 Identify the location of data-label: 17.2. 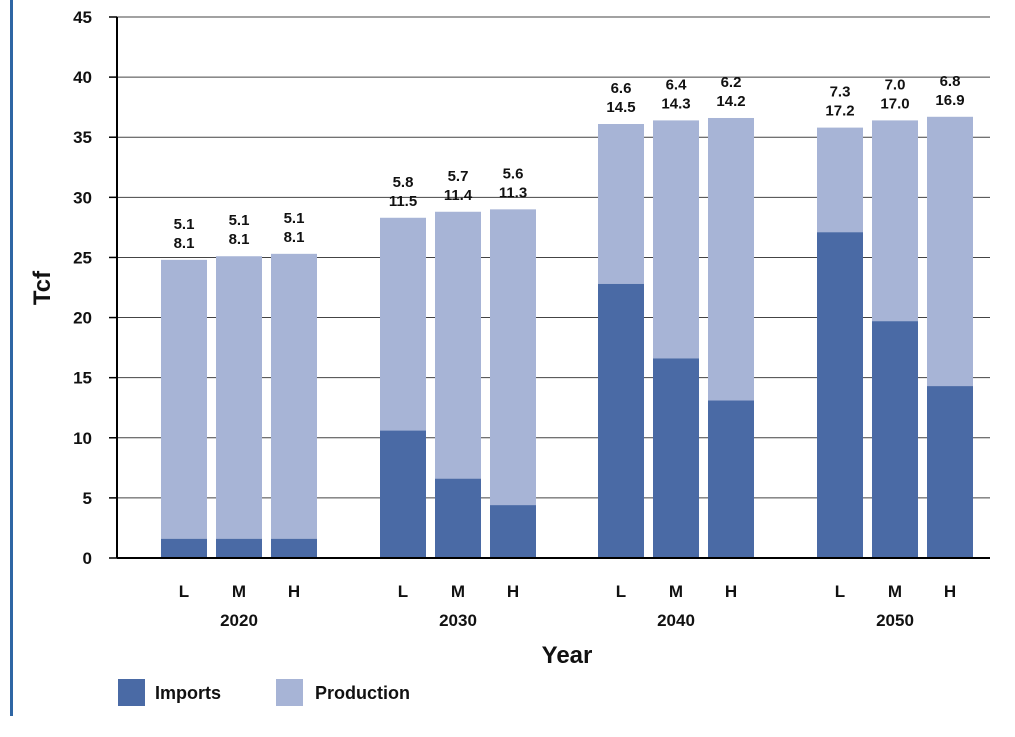
(839, 111).